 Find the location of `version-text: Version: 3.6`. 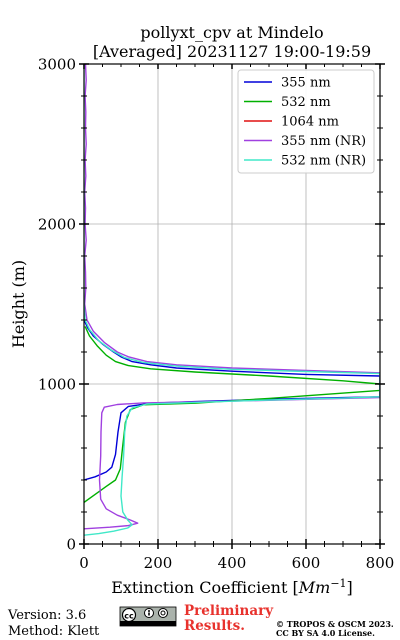

version-text: Version: 3.6 is located at coordinates (46, 615).